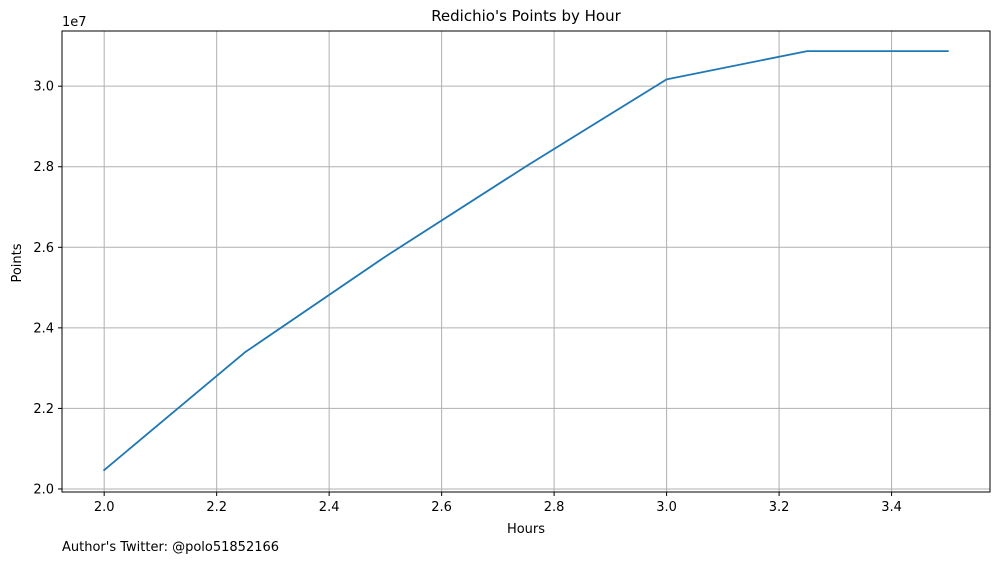 The width and height of the screenshot is (1001, 566). Describe the element at coordinates (554, 507) in the screenshot. I see `x-tick-label: 2.8` at that location.